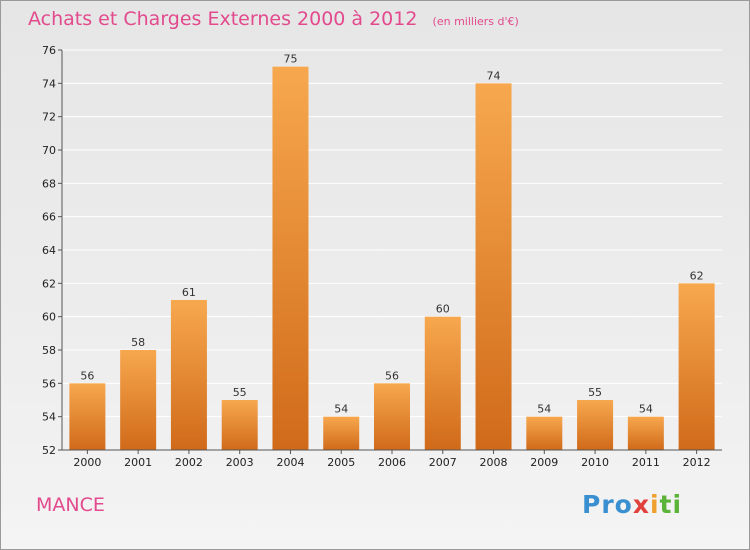  What do you see at coordinates (595, 462) in the screenshot?
I see `x-tick-label: 2010` at bounding box center [595, 462].